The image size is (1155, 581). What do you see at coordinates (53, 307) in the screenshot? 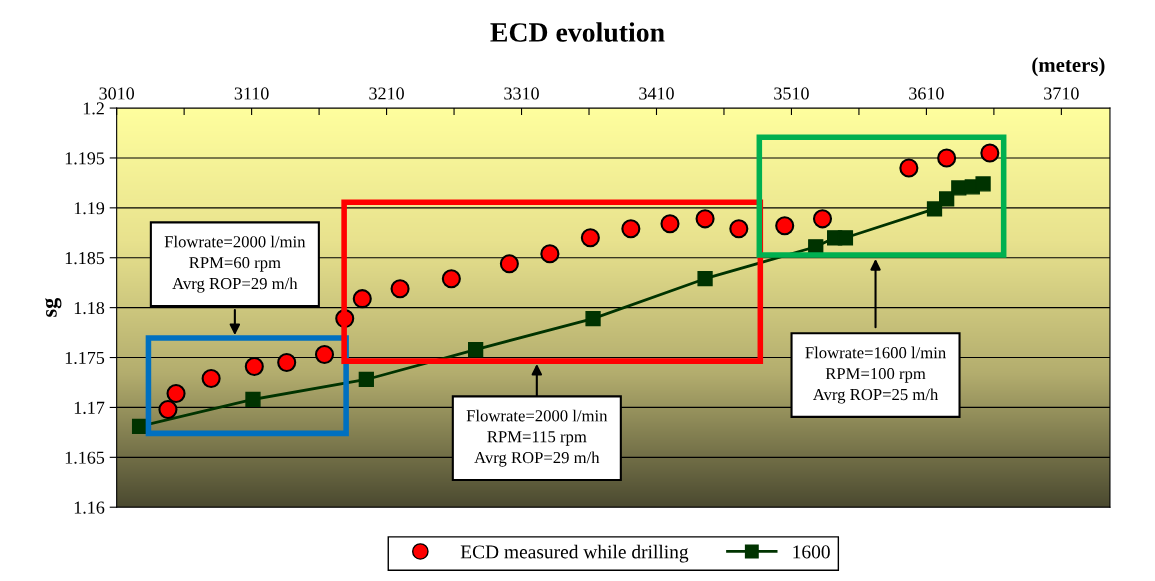
I see `y-axis-title: sg` at bounding box center [53, 307].